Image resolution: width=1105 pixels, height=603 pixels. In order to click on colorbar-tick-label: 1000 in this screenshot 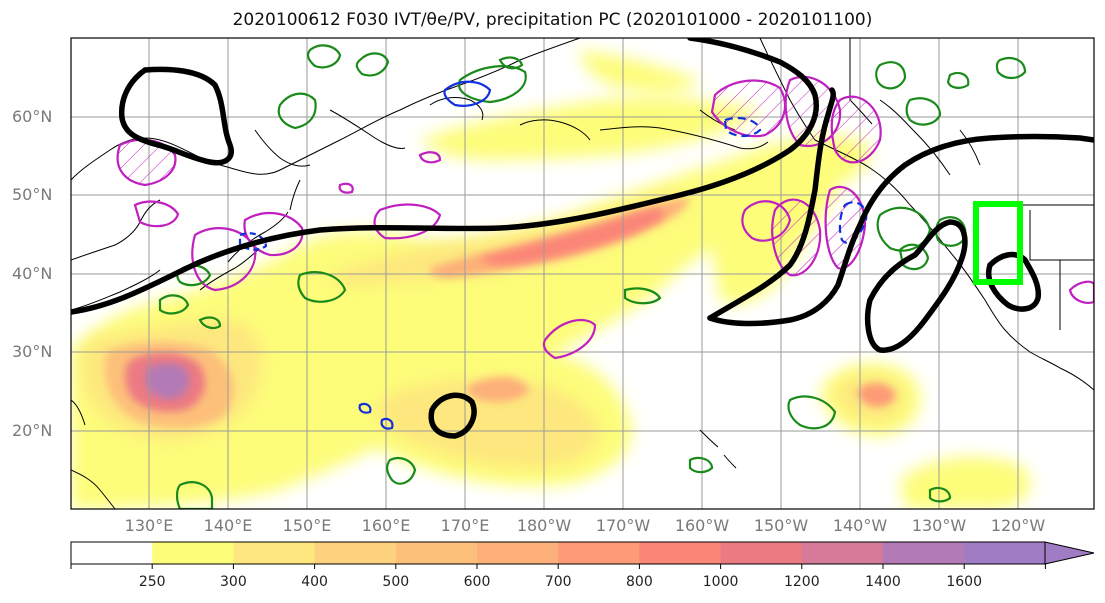, I will do `click(720, 582)`.